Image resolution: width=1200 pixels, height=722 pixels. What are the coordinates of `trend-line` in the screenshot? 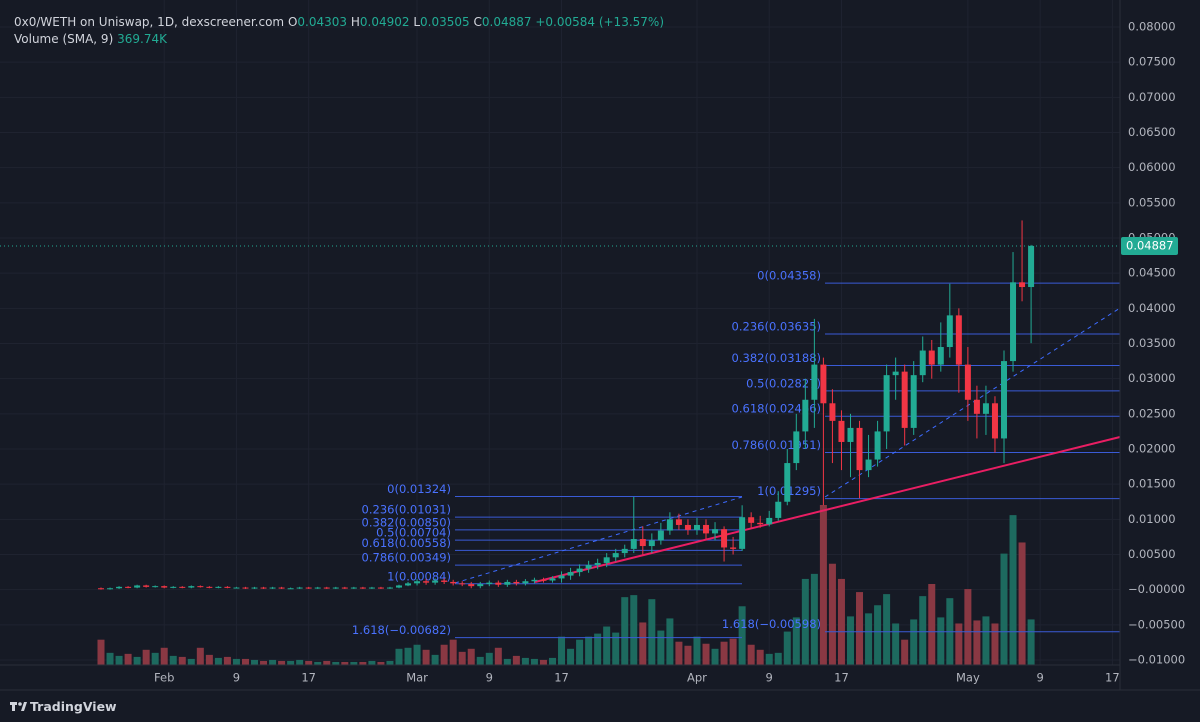 It's located at (827, 509).